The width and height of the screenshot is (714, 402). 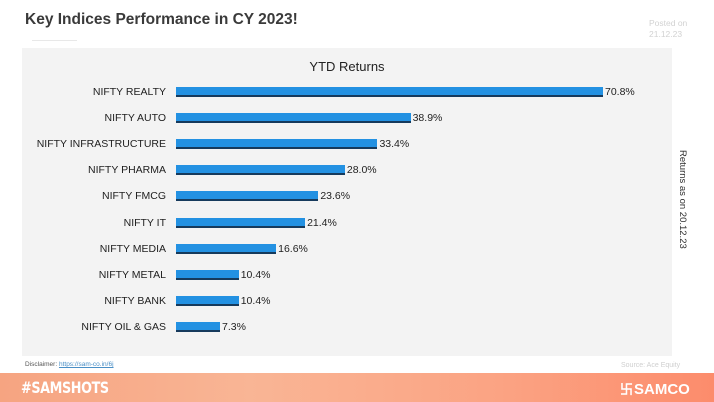 What do you see at coordinates (293, 248) in the screenshot?
I see `value-label: 16.6%` at bounding box center [293, 248].